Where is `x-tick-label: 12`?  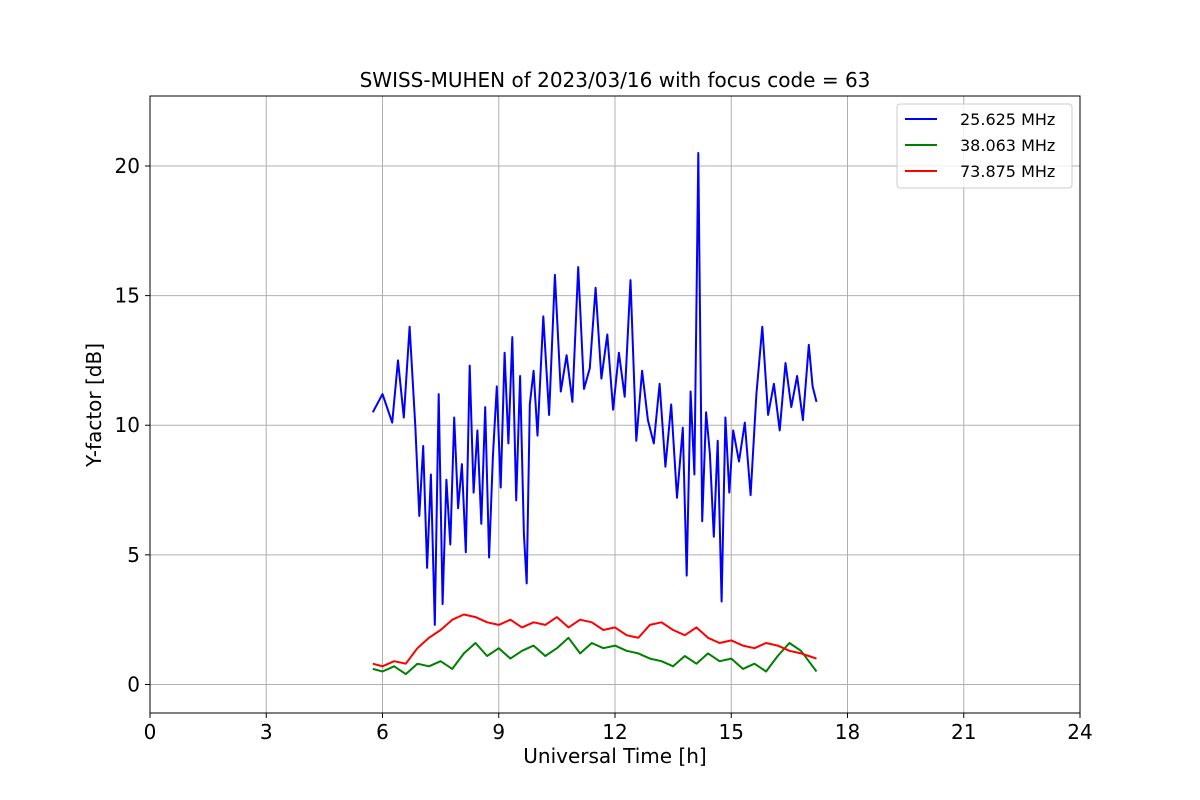
x-tick-label: 12 is located at coordinates (614, 732).